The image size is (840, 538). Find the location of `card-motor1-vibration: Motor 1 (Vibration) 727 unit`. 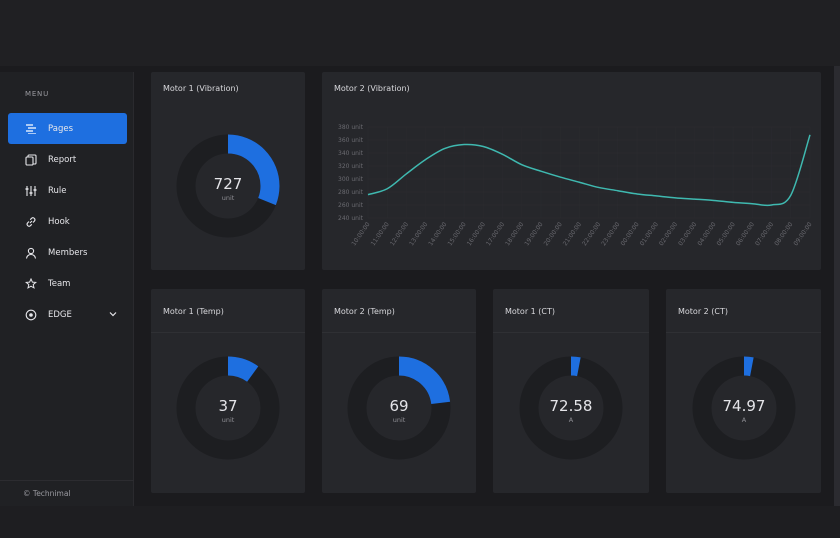

card-motor1-vibration: Motor 1 (Vibration) 727 unit is located at coordinates (228, 171).